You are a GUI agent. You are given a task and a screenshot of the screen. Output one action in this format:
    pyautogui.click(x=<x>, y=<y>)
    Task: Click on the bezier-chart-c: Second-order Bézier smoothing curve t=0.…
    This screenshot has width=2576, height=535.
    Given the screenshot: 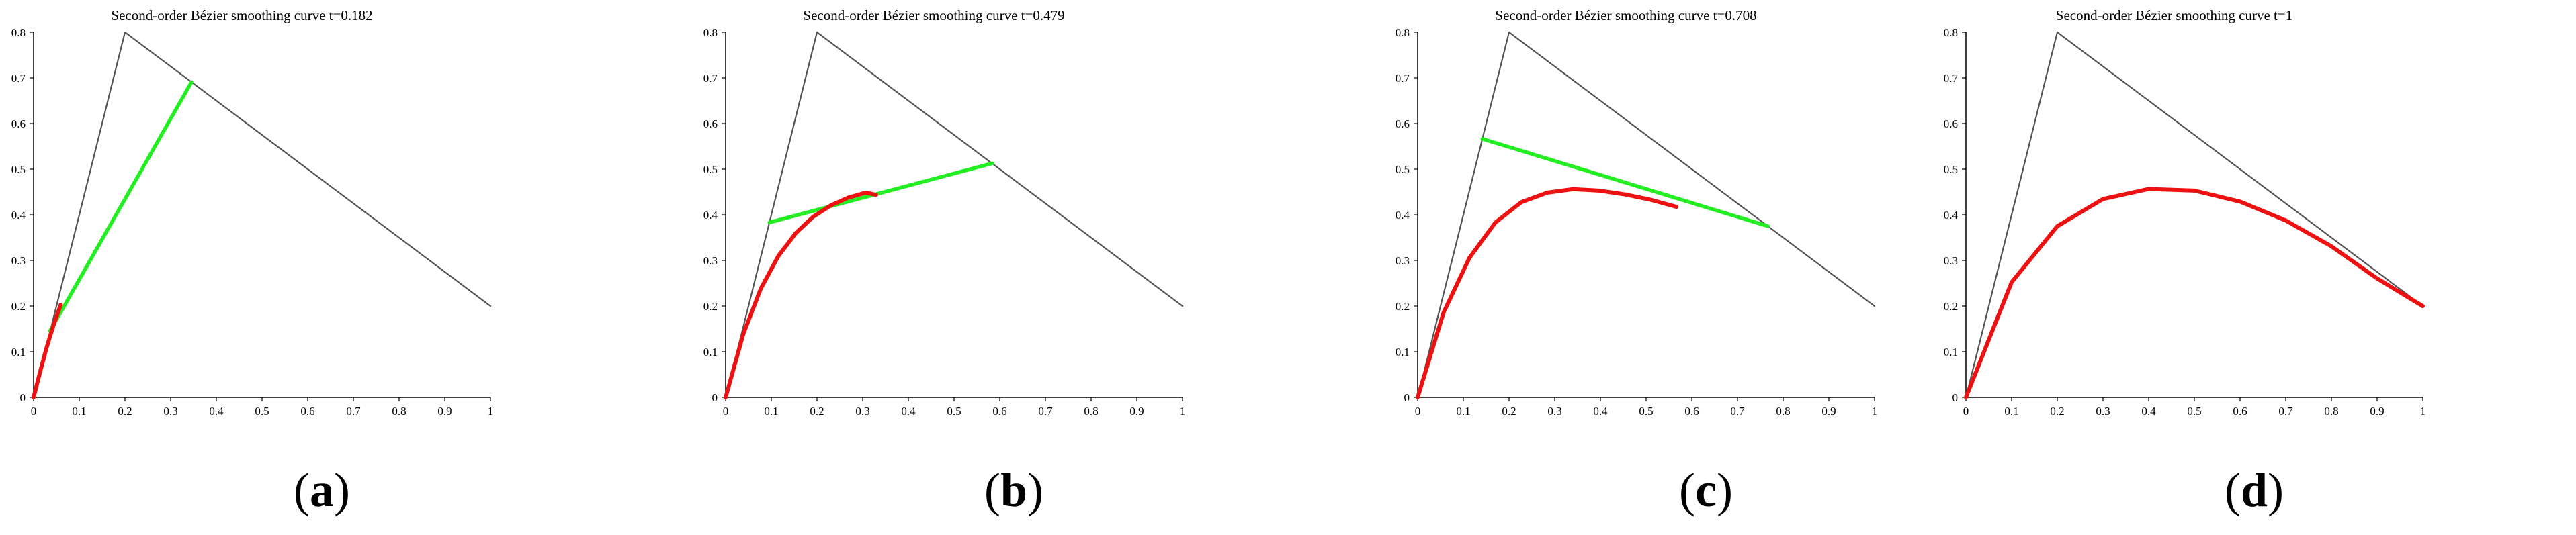 What is the action you would take?
    pyautogui.click(x=1637, y=212)
    